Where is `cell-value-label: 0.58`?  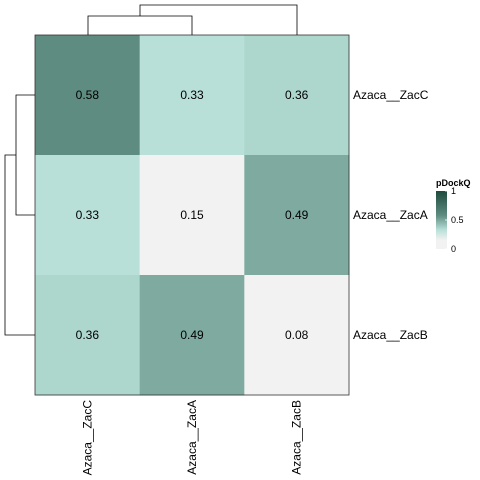 cell-value-label: 0.58 is located at coordinates (88, 95).